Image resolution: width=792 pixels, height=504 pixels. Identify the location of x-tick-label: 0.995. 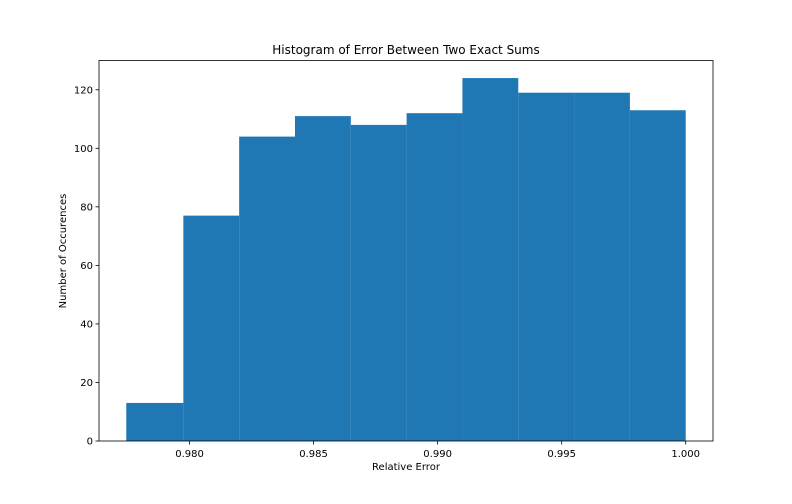
(561, 454).